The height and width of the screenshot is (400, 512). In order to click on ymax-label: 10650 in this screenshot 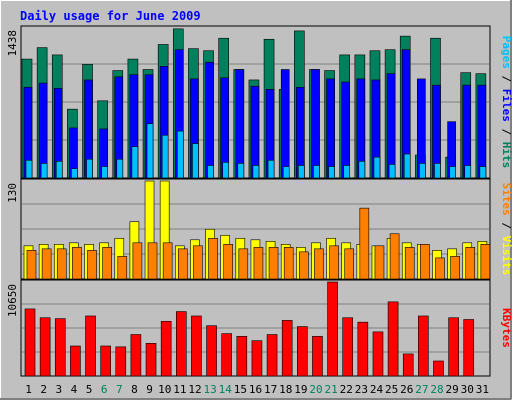, I will do `click(12, 300)`.